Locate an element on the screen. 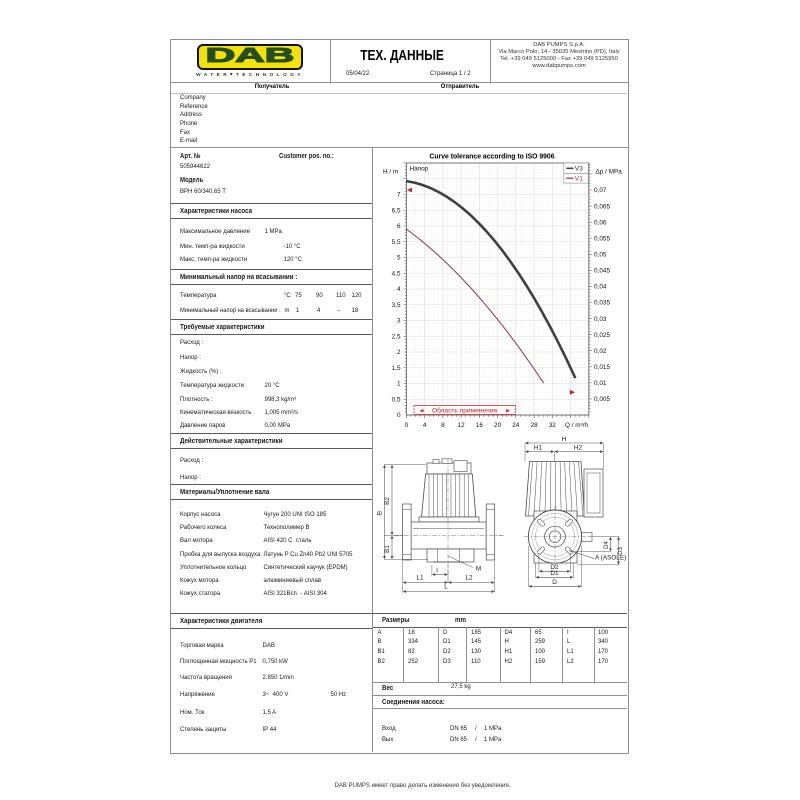 Image resolution: width=800 pixels, height=800 pixels. svg-text: D1 is located at coordinates (554, 573).